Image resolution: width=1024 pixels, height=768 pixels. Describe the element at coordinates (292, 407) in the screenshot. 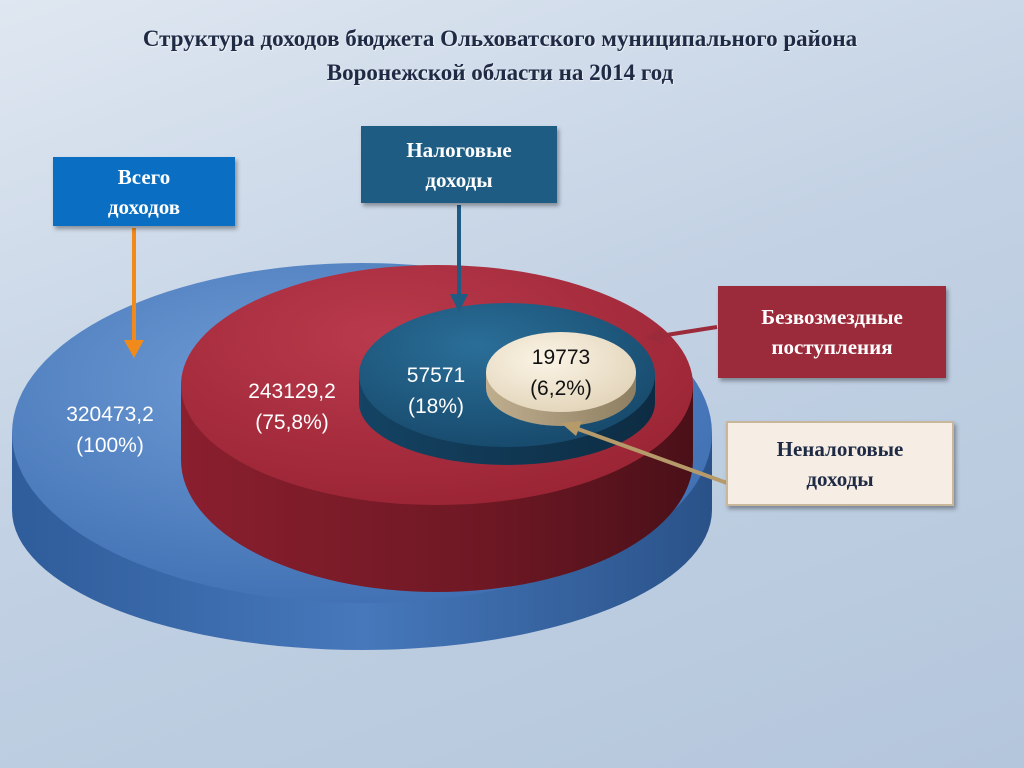

I see `data-label-gratuitous: 243129,2 (75,8%)` at that location.